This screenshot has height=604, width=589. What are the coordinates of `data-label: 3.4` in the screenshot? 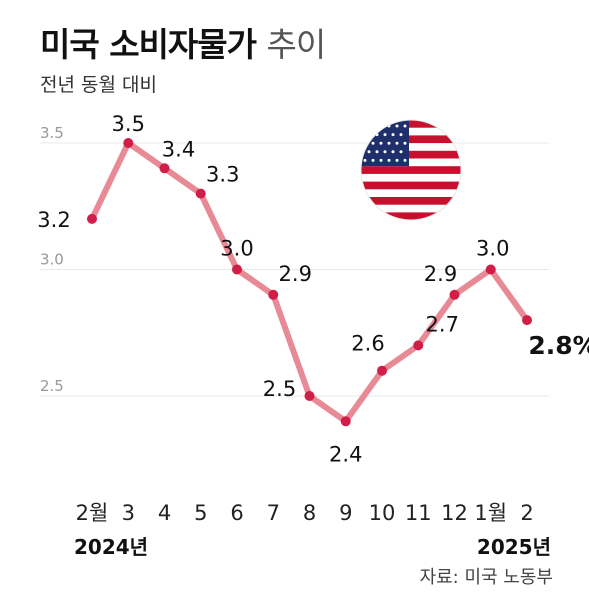 It's located at (178, 149).